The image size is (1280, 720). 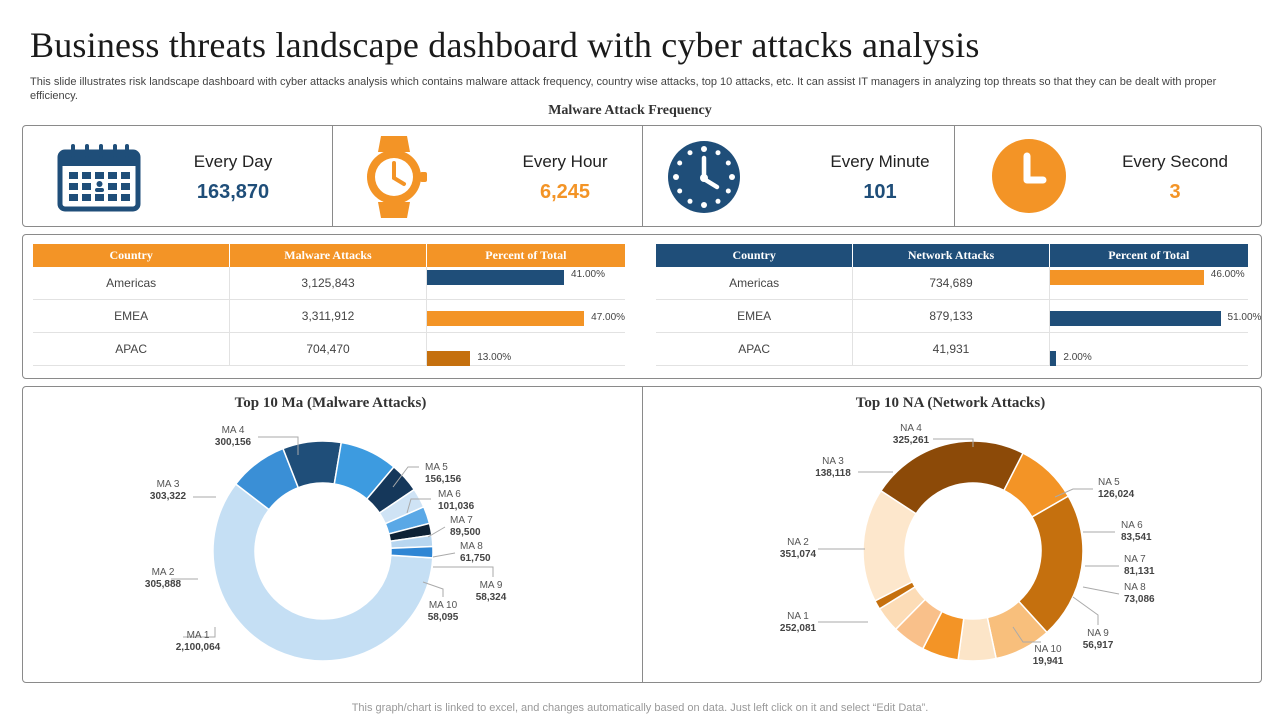 I want to click on kpi-value: 101, so click(x=880, y=192).